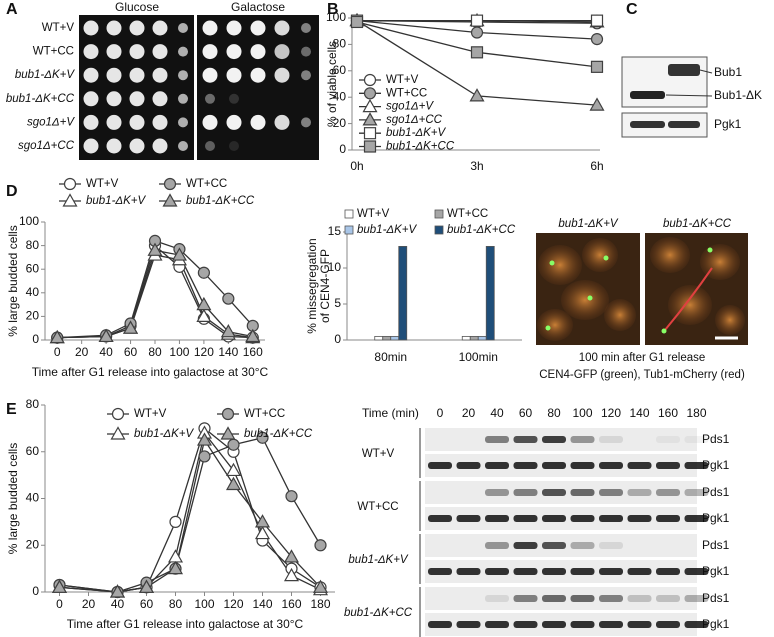 The width and height of the screenshot is (774, 637). I want to click on y-tick-label: 80, so click(340, 44).